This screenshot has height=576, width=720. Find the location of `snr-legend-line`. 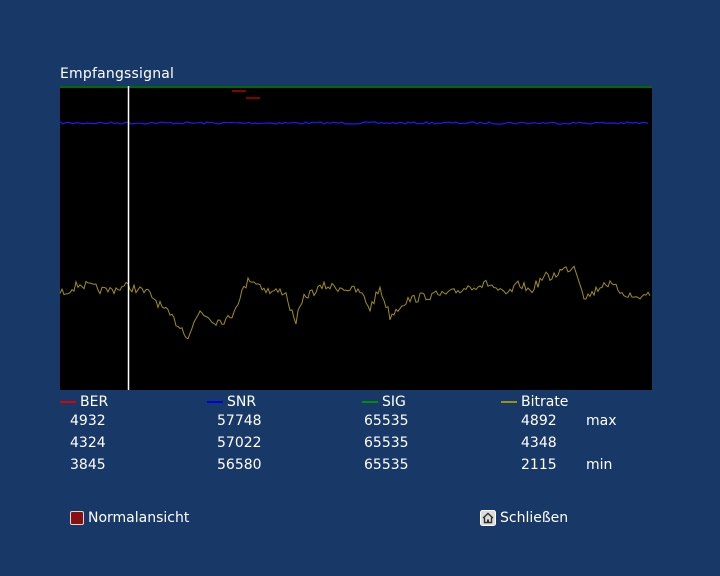

snr-legend-line is located at coordinates (215, 402).